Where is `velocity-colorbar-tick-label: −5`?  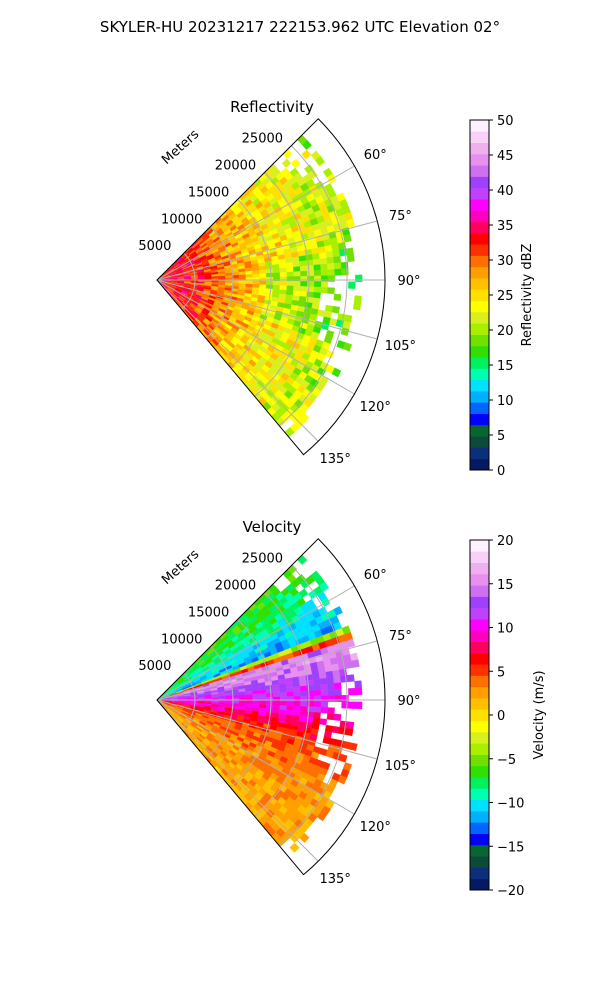 velocity-colorbar-tick-label: −5 is located at coordinates (506, 760).